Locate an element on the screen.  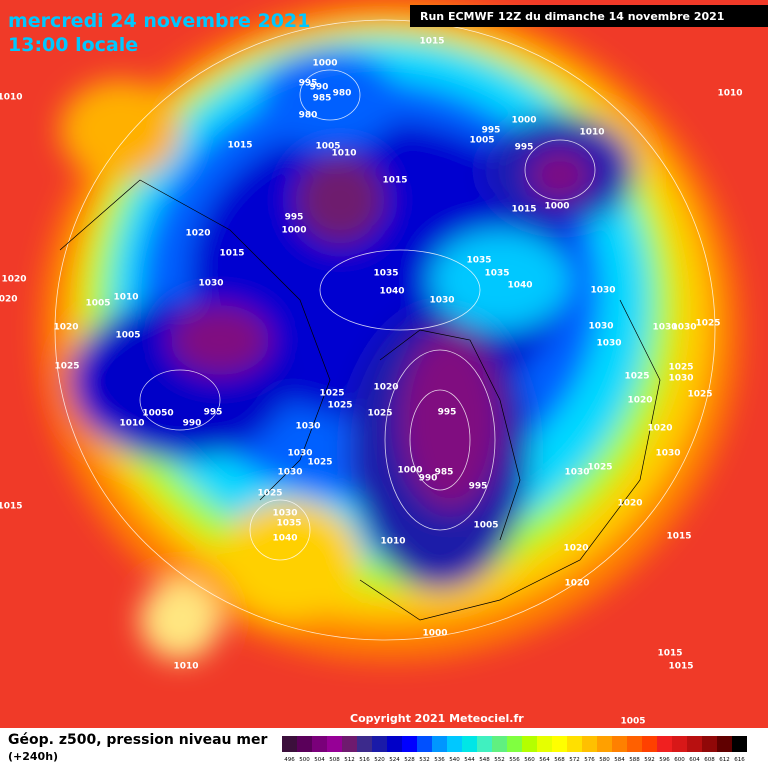
colorbar-label: 500 is located at coordinates (304, 760).